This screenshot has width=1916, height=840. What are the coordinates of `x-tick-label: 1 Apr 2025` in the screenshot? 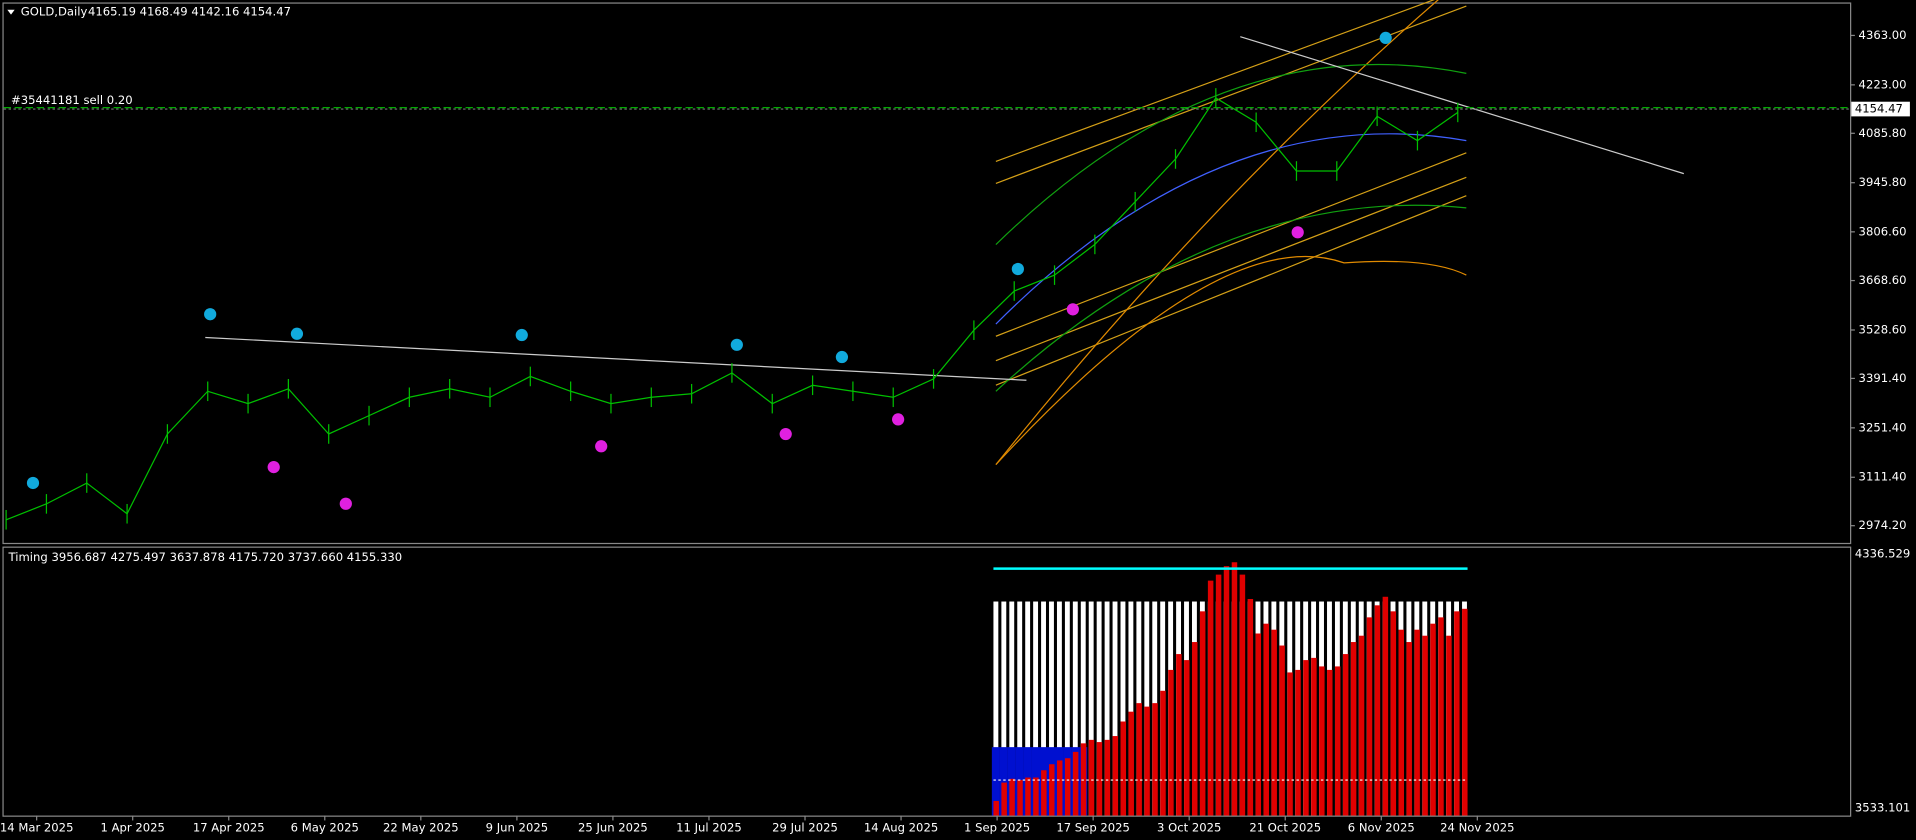 It's located at (133, 827).